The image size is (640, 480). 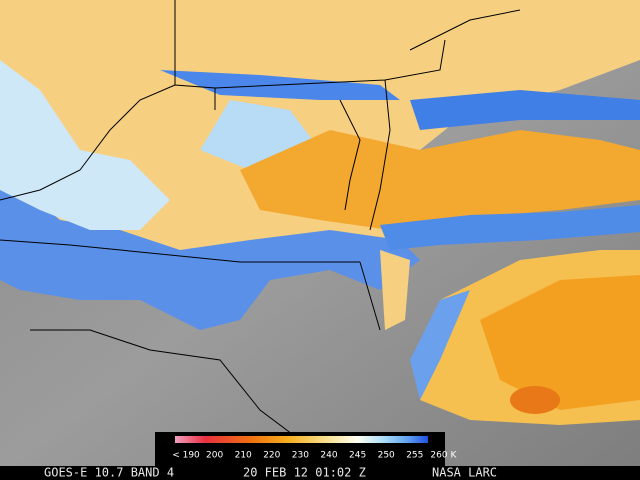 What do you see at coordinates (109, 473) in the screenshot?
I see `satellite-label: GOES-E 10.7 BAND 4` at bounding box center [109, 473].